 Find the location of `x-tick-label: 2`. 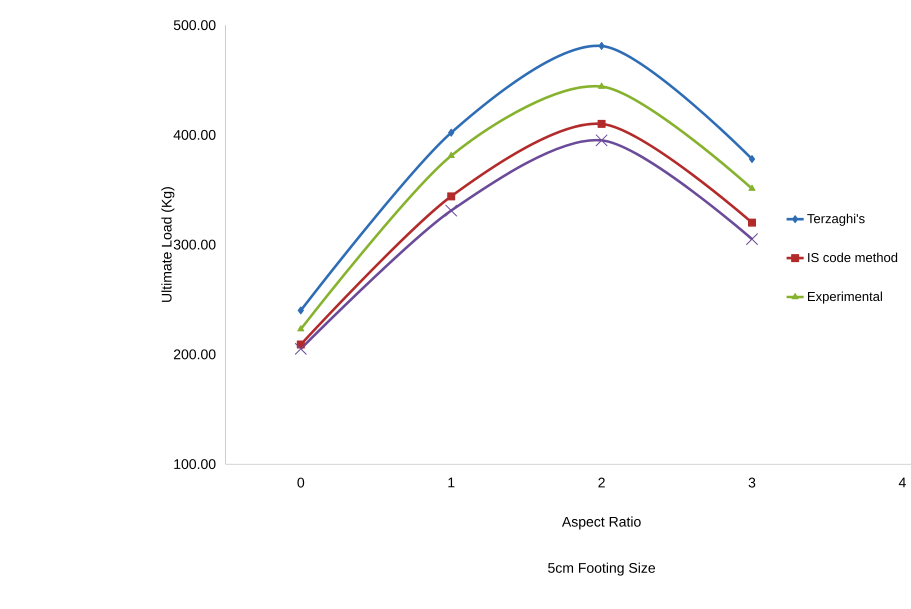

x-tick-label: 2 is located at coordinates (601, 483).